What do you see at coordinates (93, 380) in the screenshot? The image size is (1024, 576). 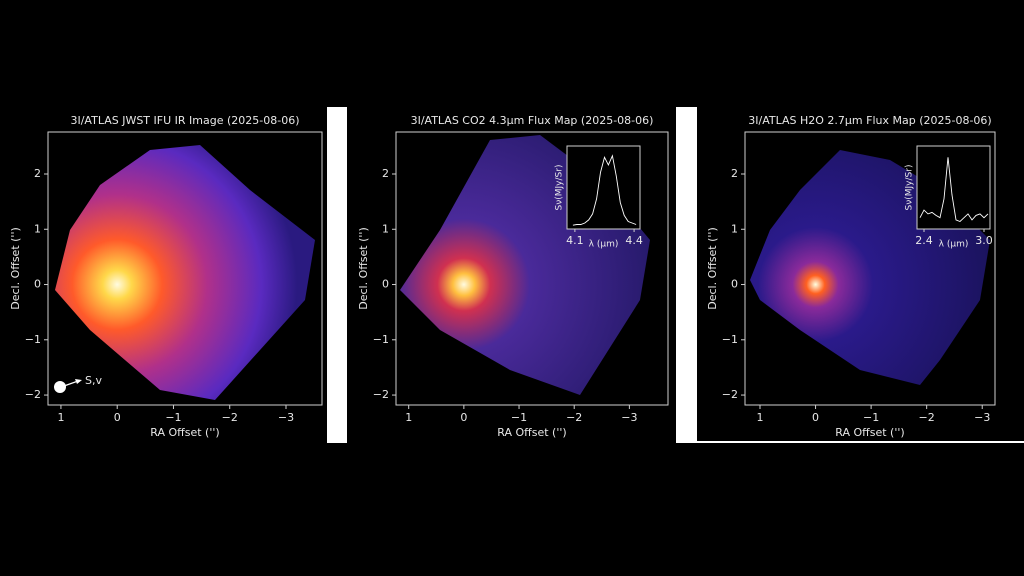 I see `annotation: S,v` at bounding box center [93, 380].